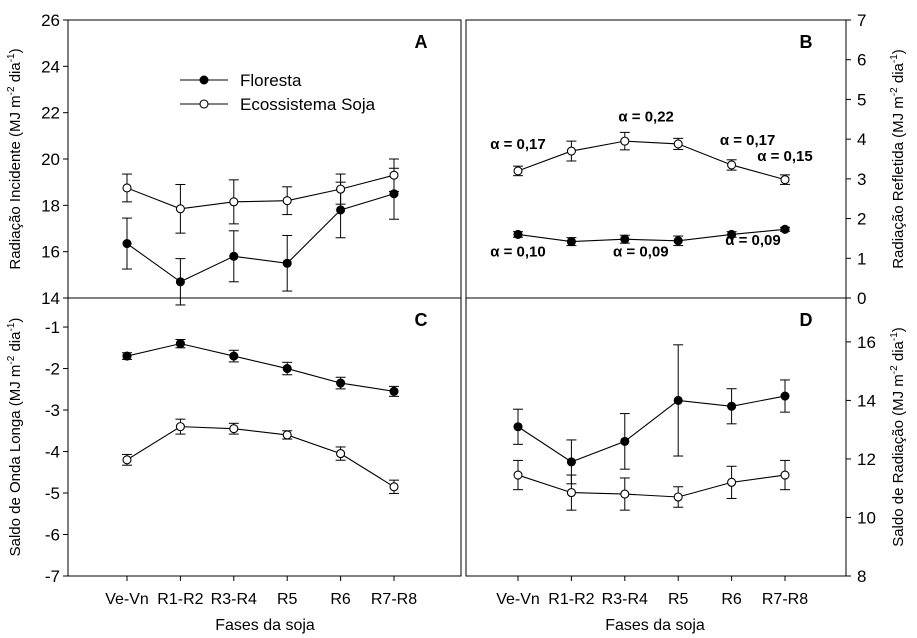 The image size is (917, 638). Describe the element at coordinates (15, 158) in the screenshot. I see `y-axis-label: Radiação Incidente (MJ m-2 dia-1)` at that location.